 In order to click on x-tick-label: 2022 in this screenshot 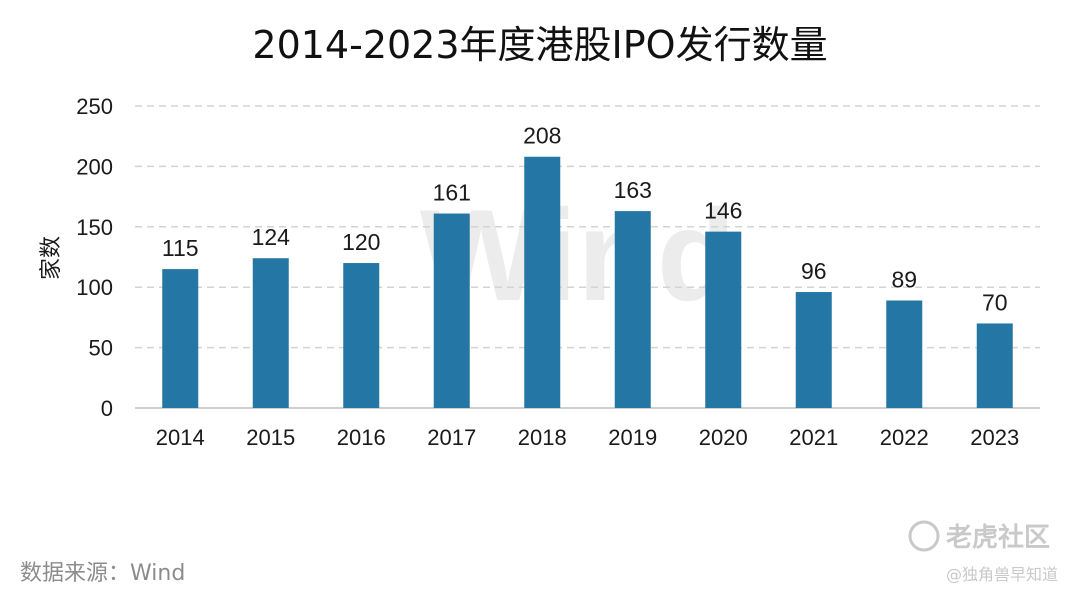, I will do `click(904, 437)`.